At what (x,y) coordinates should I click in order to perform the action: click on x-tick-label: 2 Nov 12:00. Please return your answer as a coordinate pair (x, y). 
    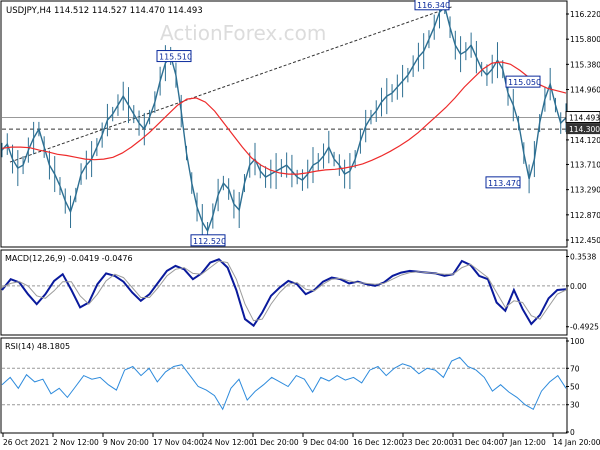
    Looking at the image, I should click on (76, 442).